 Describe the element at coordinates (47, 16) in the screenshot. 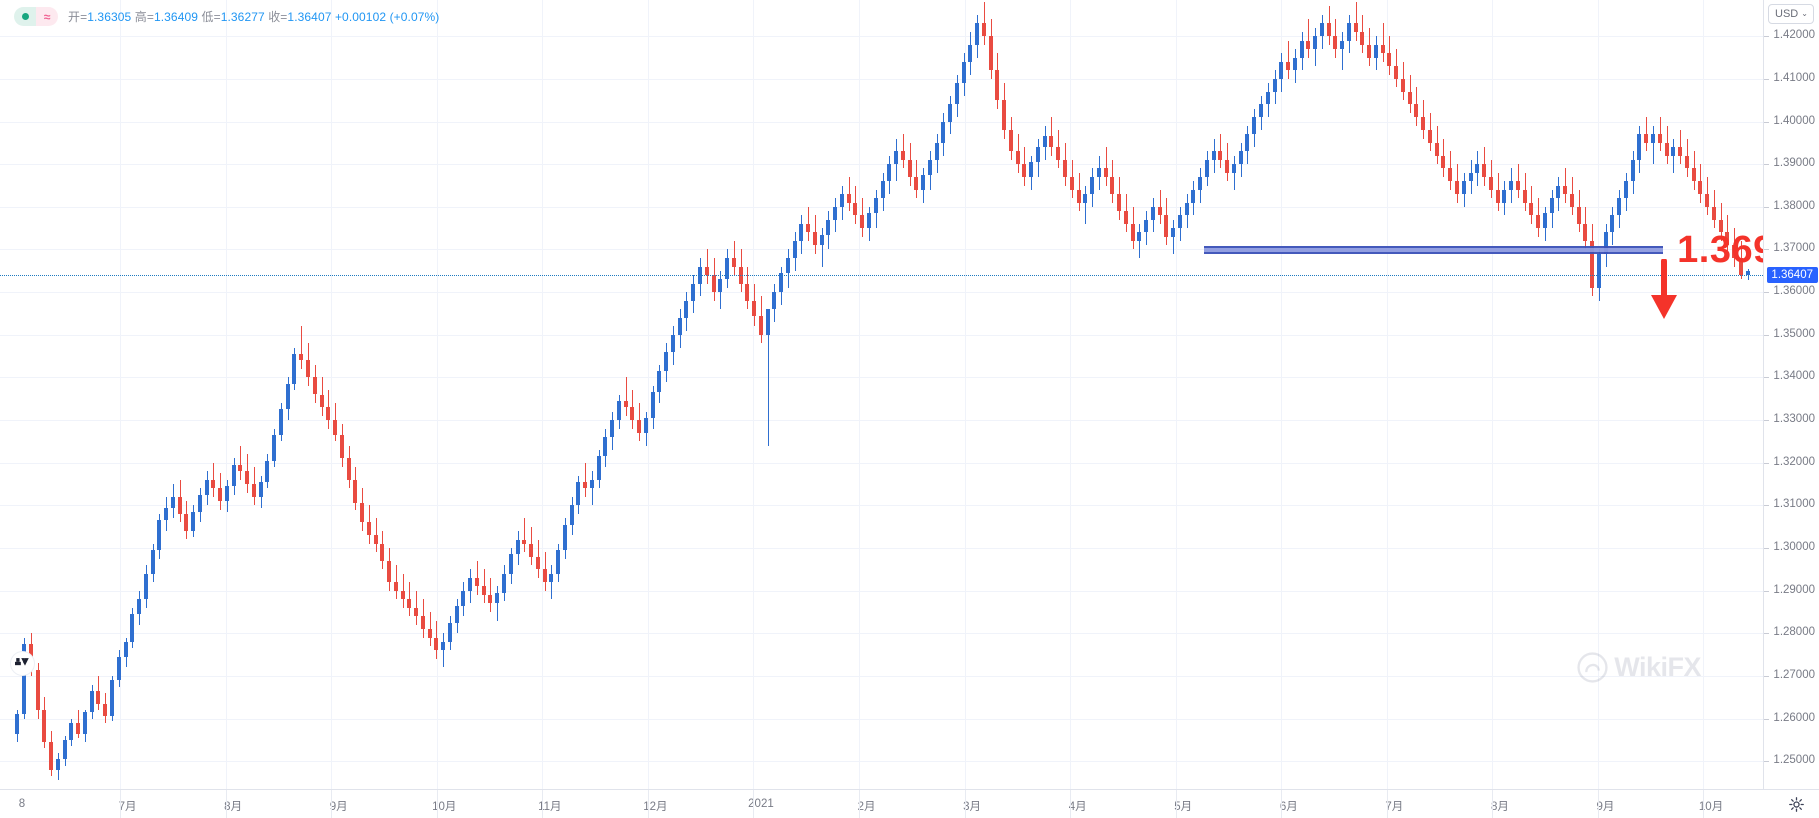

I see `approx-symbol-icon: ≈` at that location.